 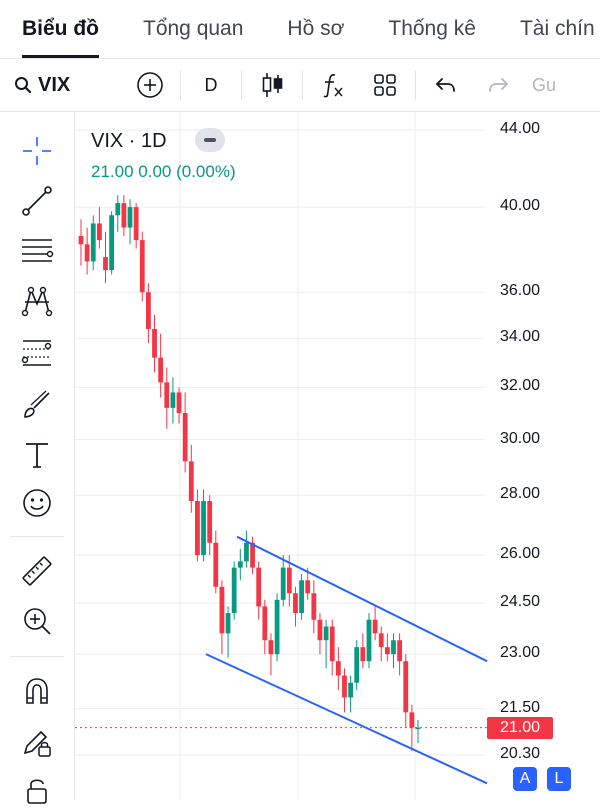 I want to click on indicators-button, so click(x=333, y=85).